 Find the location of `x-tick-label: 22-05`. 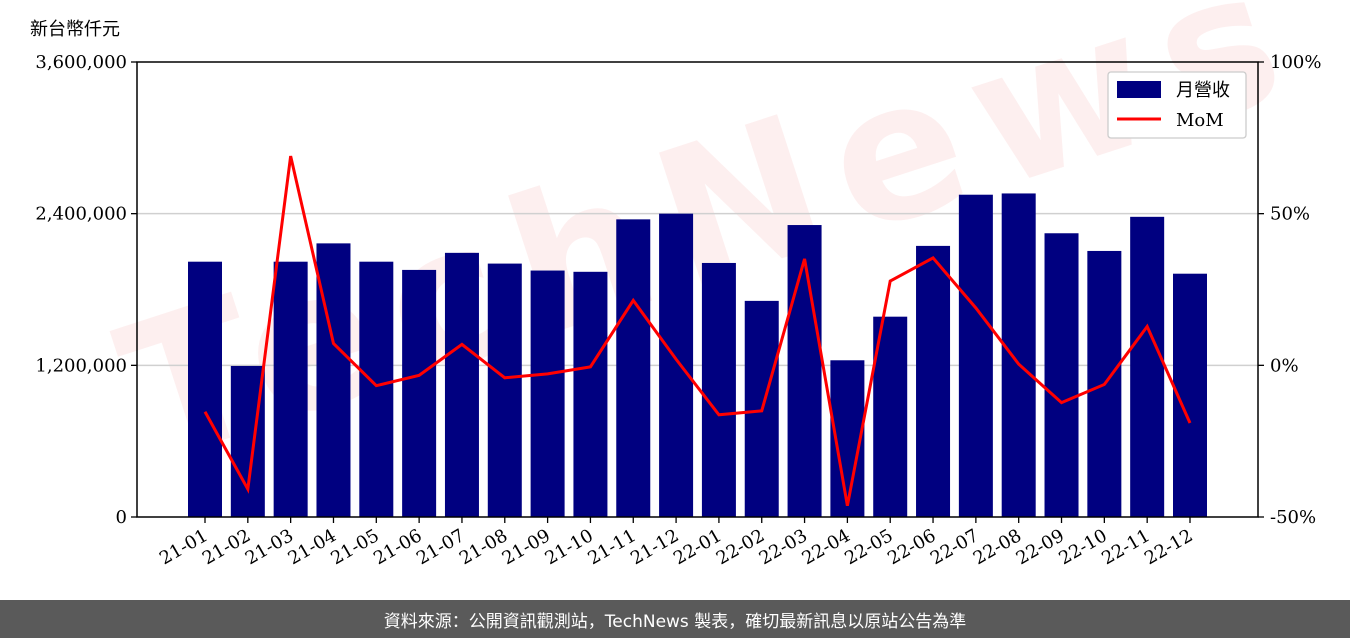

x-tick-label: 22-05 is located at coordinates (868, 547).